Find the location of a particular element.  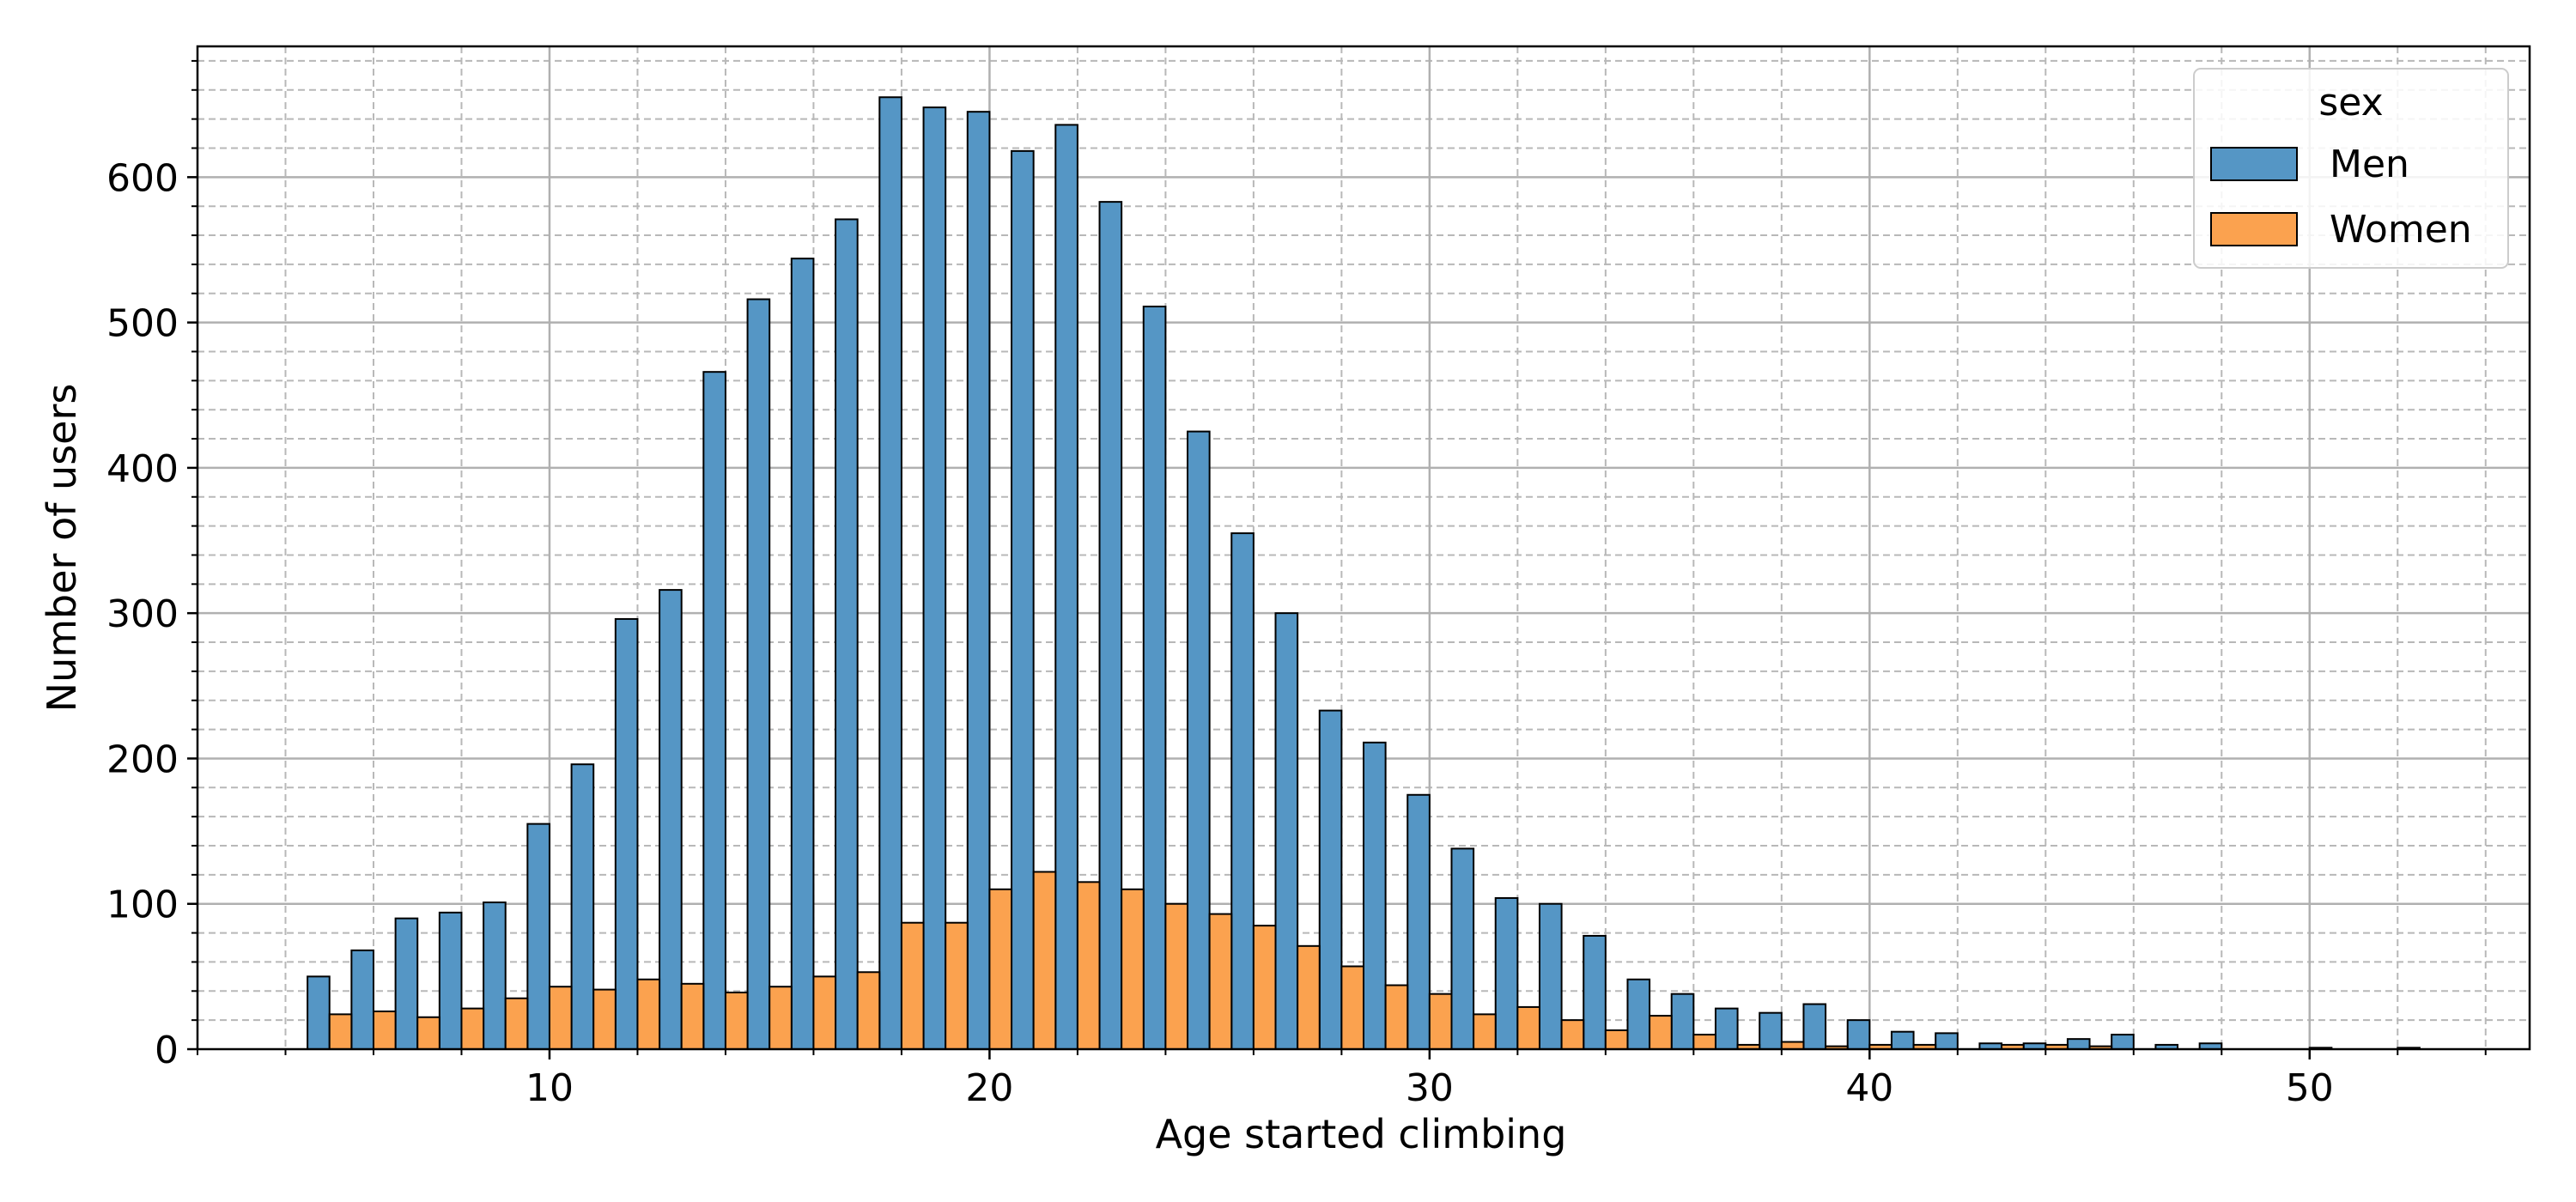

y-axis-title: Number of users is located at coordinates (62, 548).